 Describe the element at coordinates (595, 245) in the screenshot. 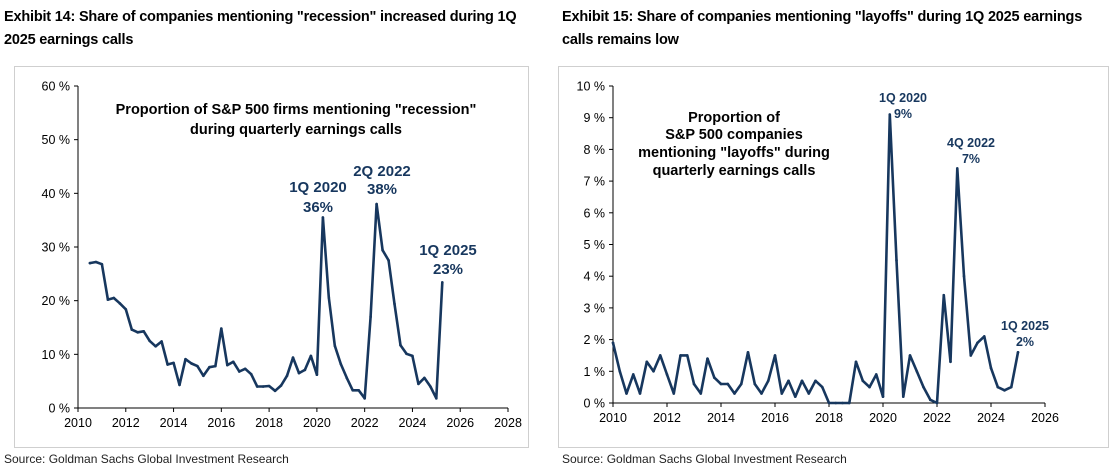

I see `layoffs-chart-y-ticks: 0 % 1 % 2 % 3 % 4 % 5 % 6 % 7 % 8 % 9 % 10 %` at that location.